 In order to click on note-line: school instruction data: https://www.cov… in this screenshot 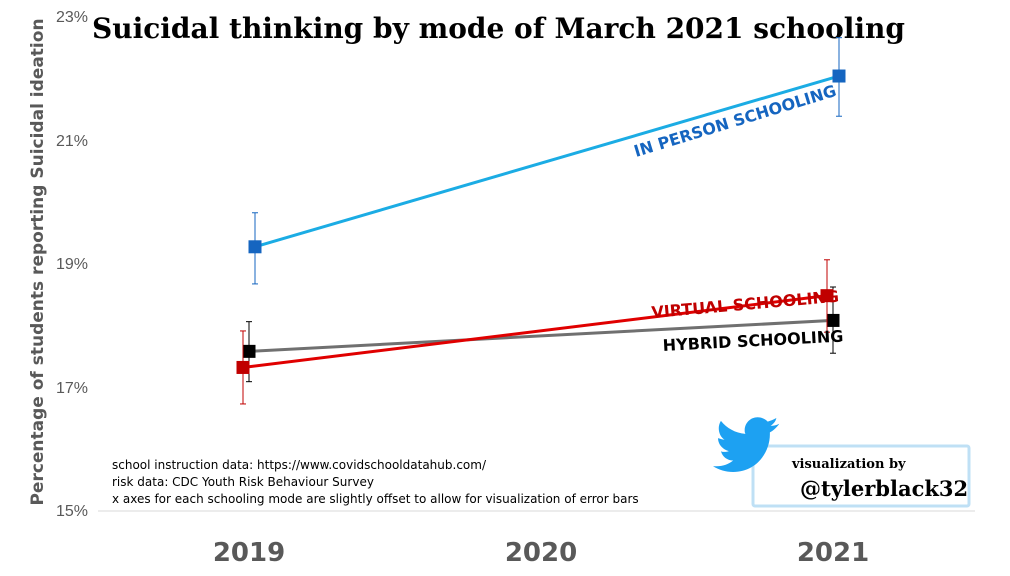, I will do `click(299, 465)`.